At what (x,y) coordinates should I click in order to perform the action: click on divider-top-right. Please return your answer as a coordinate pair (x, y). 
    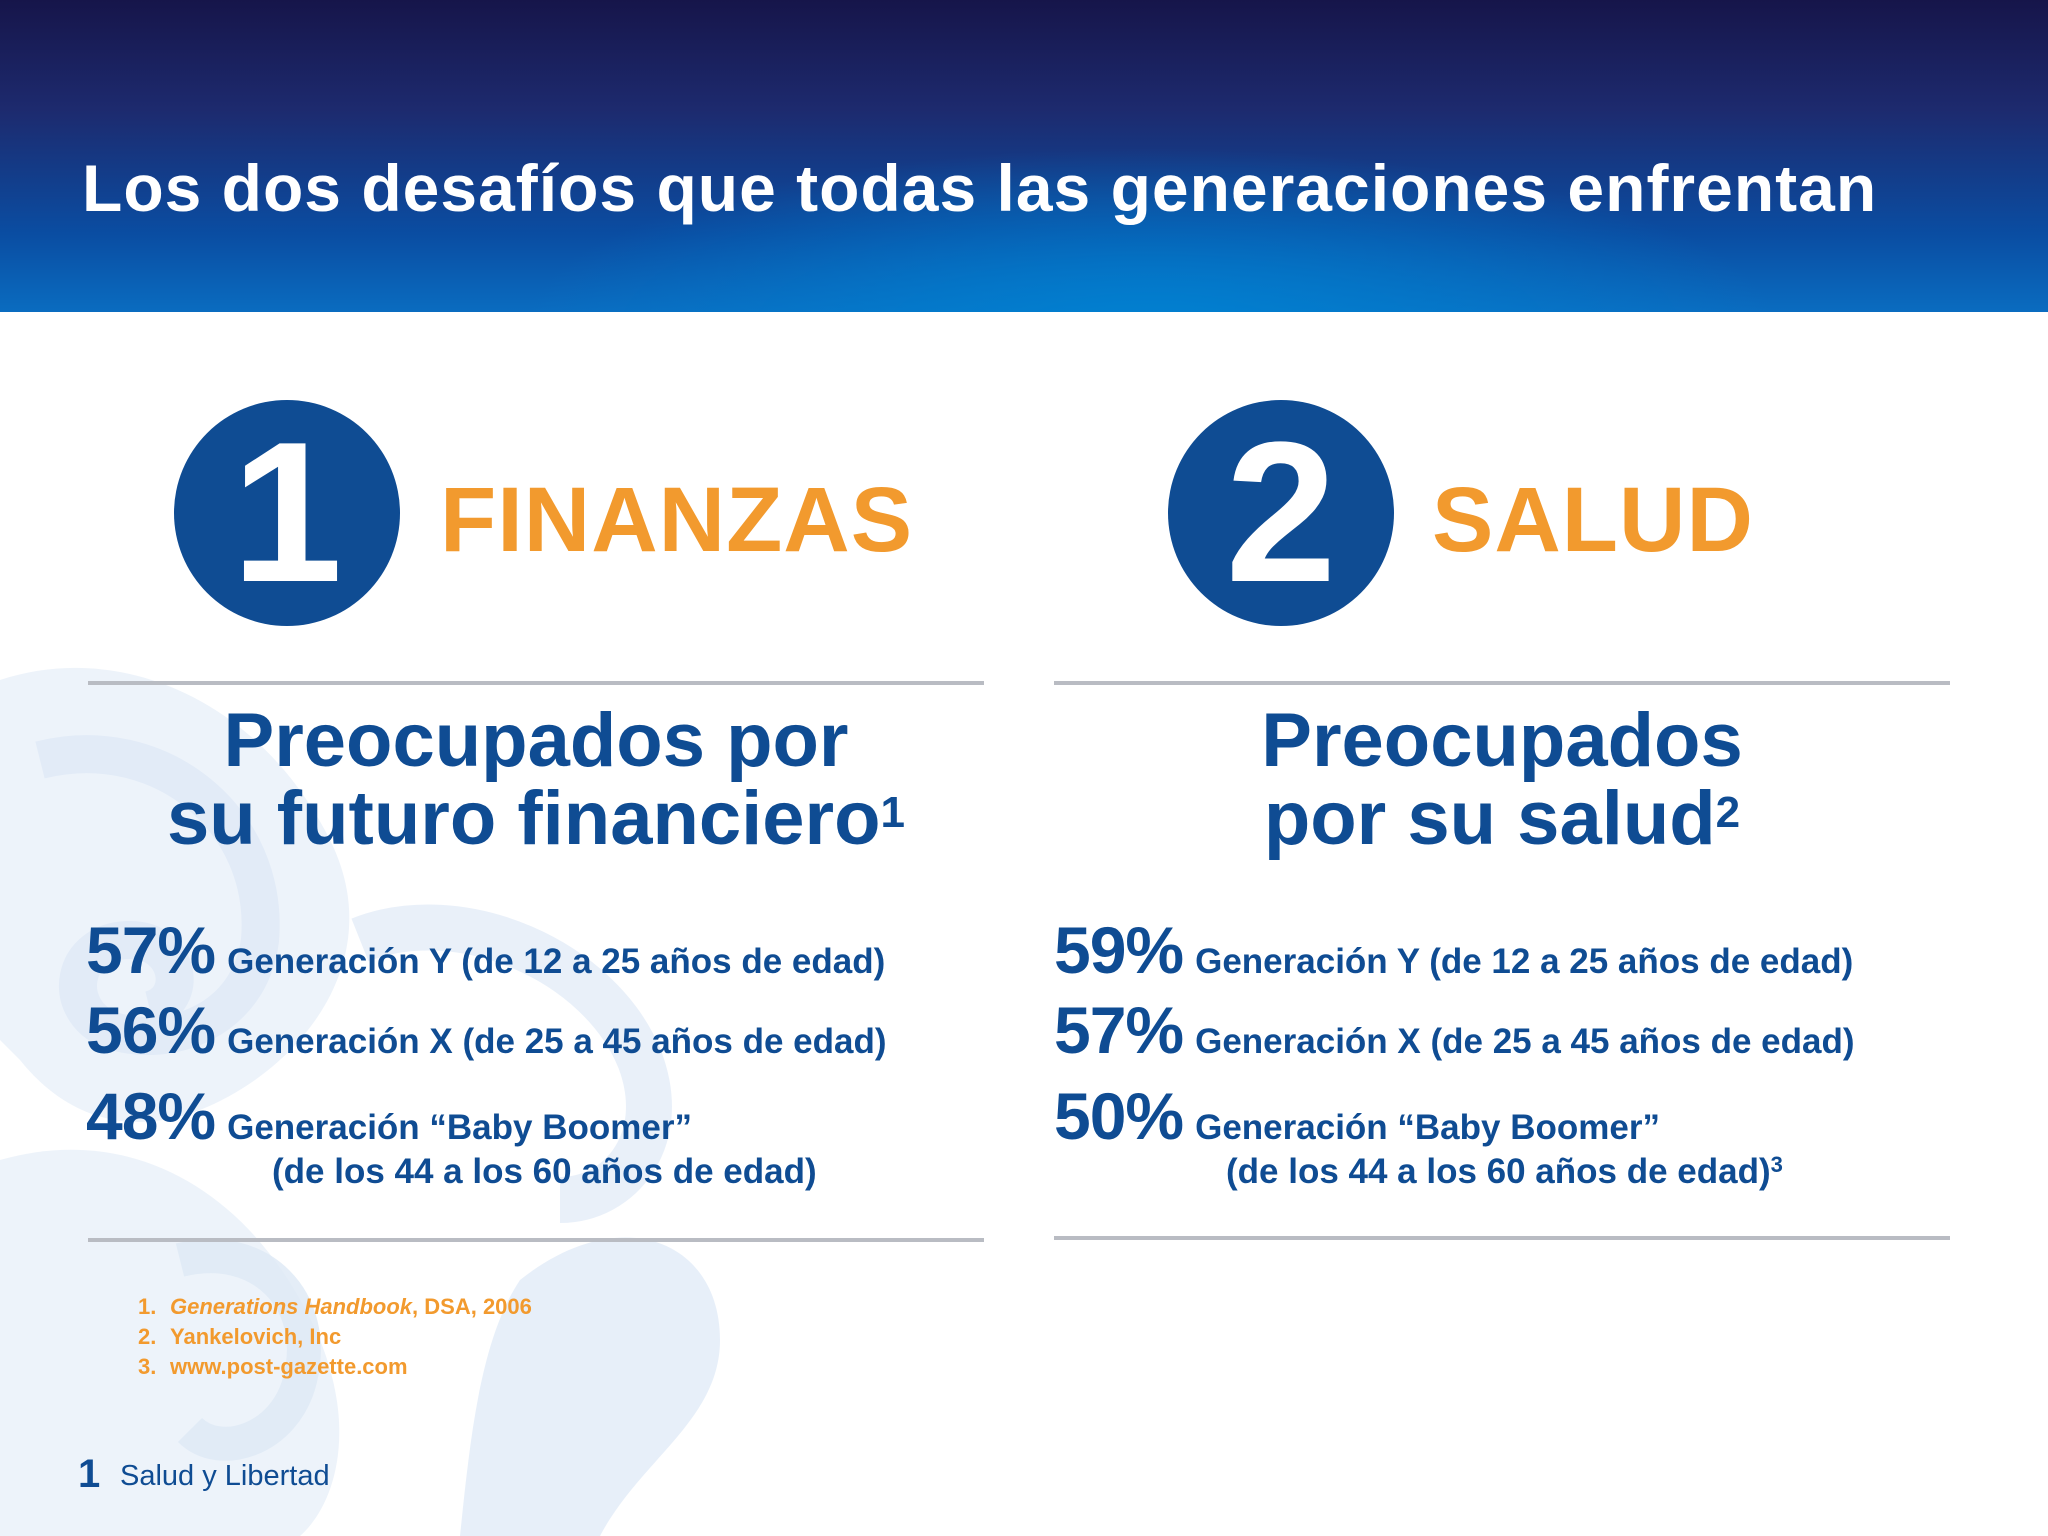
    Looking at the image, I should click on (1502, 683).